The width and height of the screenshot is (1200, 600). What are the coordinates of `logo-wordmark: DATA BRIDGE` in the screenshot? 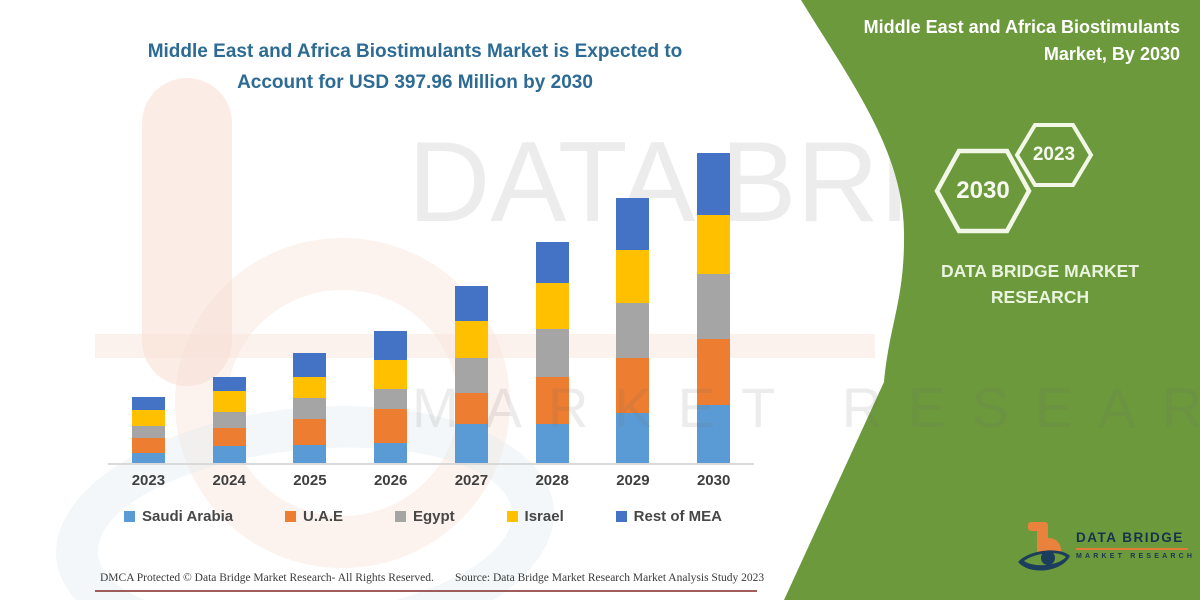 It's located at (1130, 537).